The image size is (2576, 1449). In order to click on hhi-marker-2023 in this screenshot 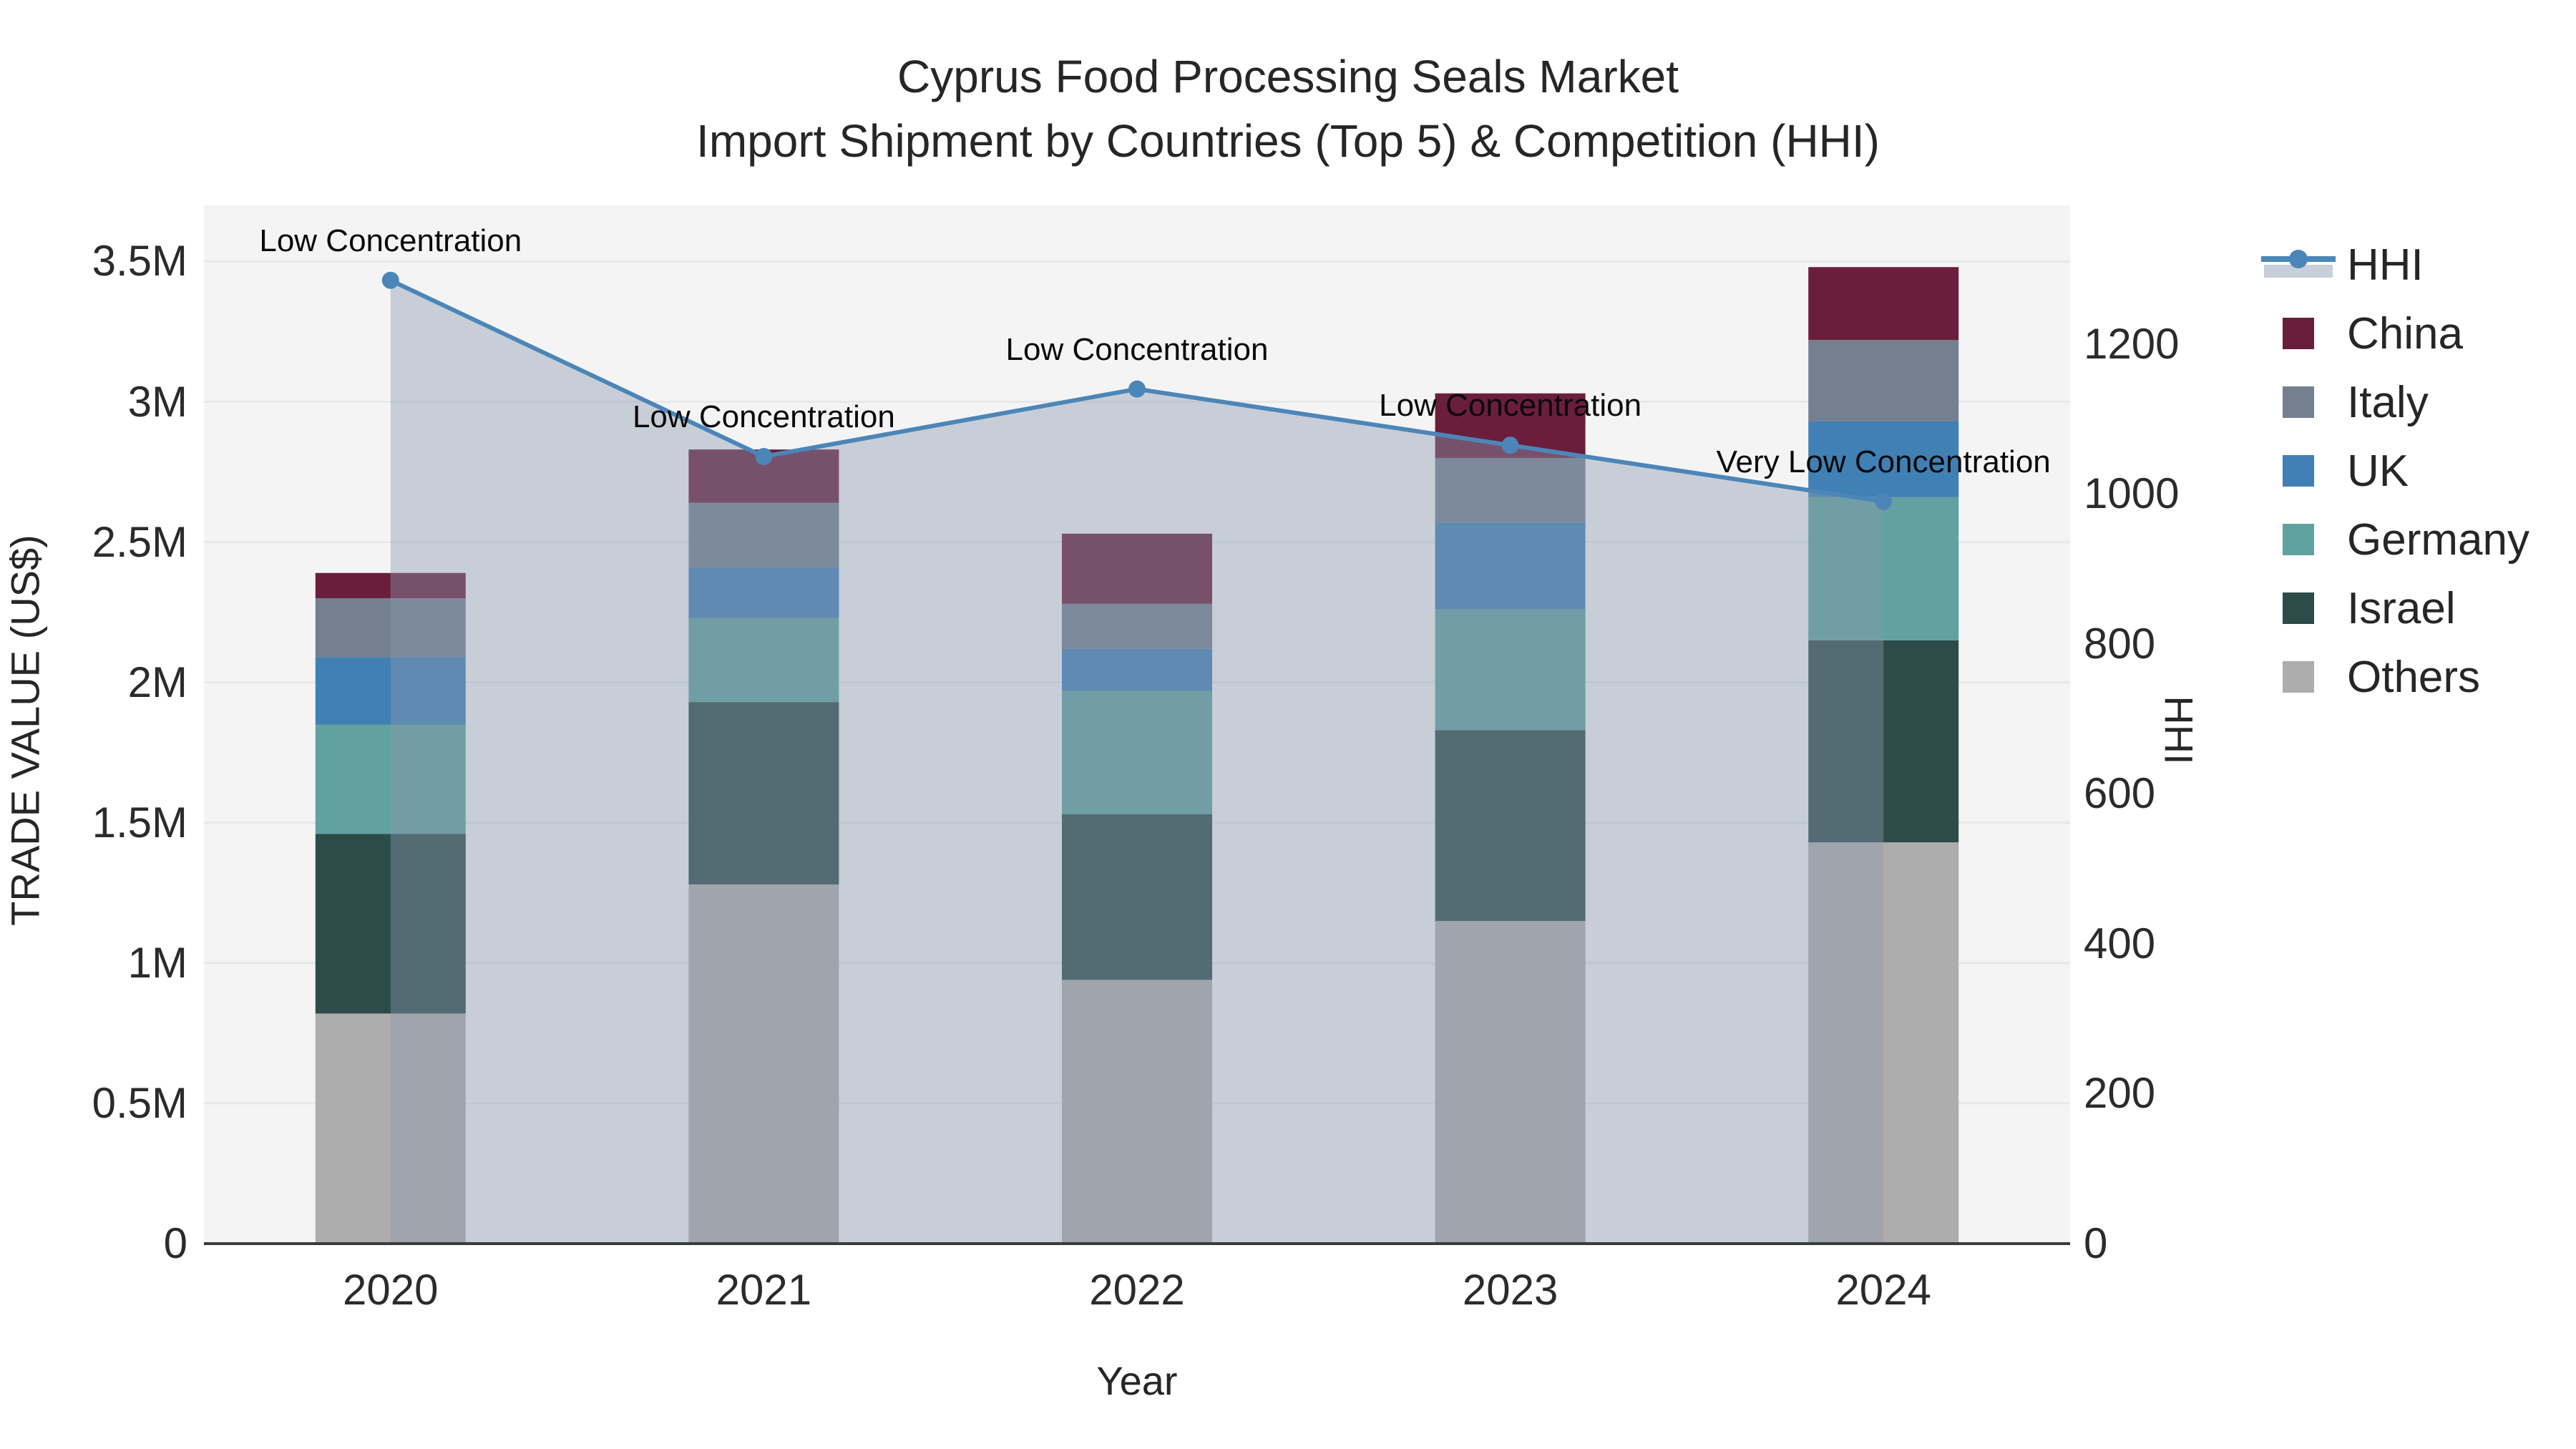, I will do `click(1510, 445)`.